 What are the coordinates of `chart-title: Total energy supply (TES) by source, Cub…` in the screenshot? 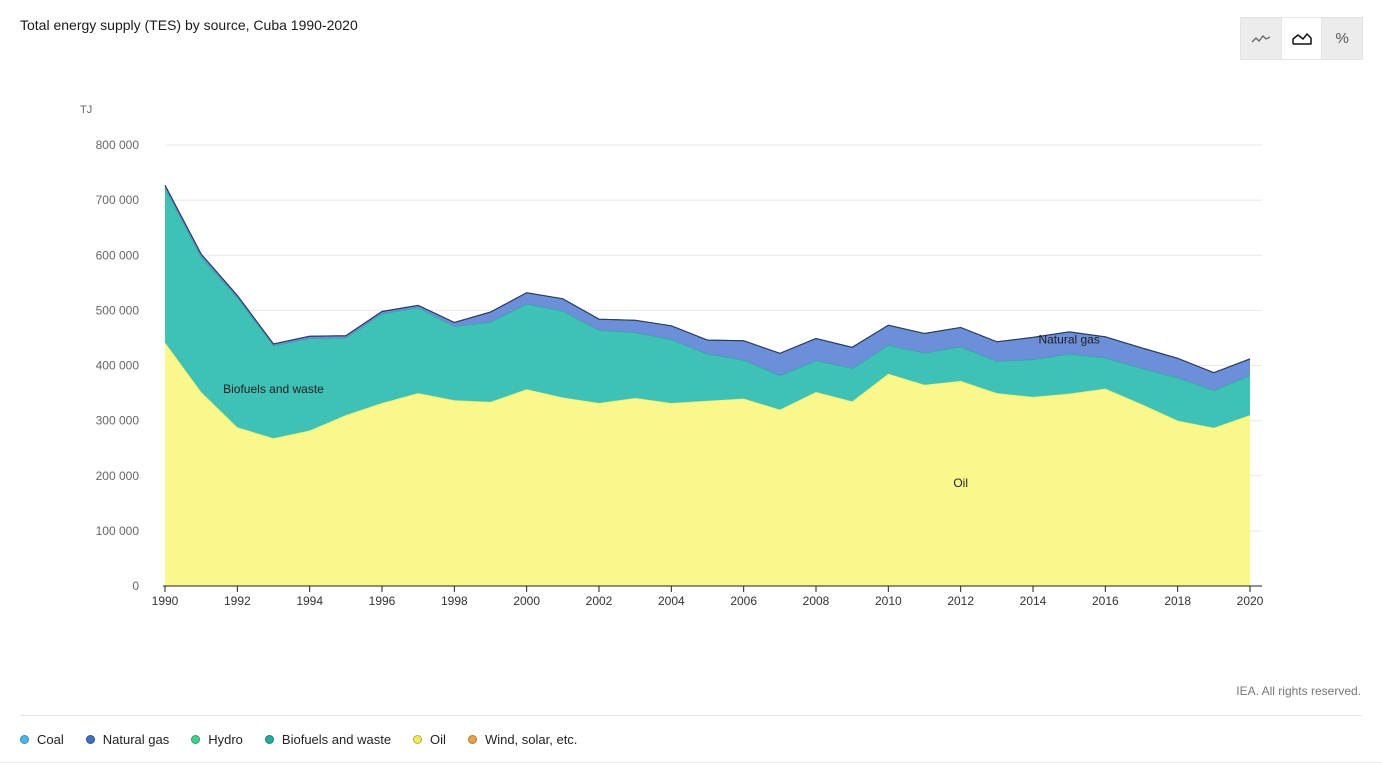 It's located at (189, 25).